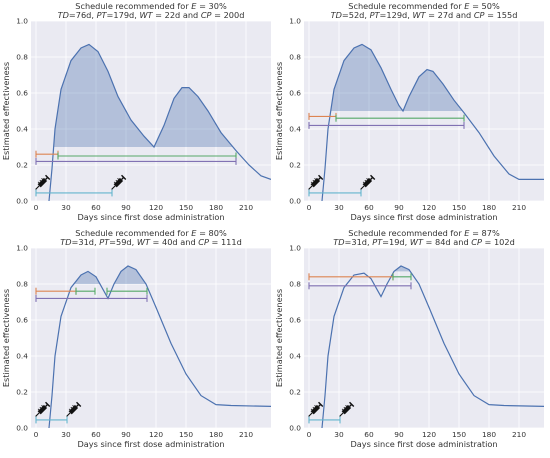  What do you see at coordinates (424, 242) in the screenshot?
I see `chart-subtitle: TD=31d, PT=19d, WT = 84d and CP = 102d` at bounding box center [424, 242].